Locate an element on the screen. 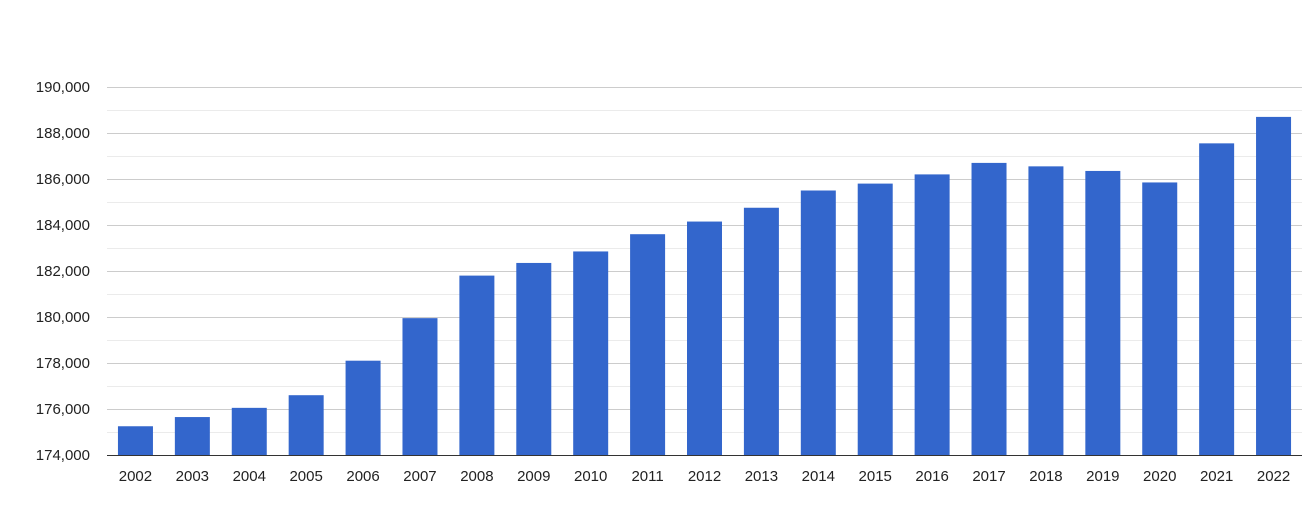  bar-2017 is located at coordinates (989, 308).